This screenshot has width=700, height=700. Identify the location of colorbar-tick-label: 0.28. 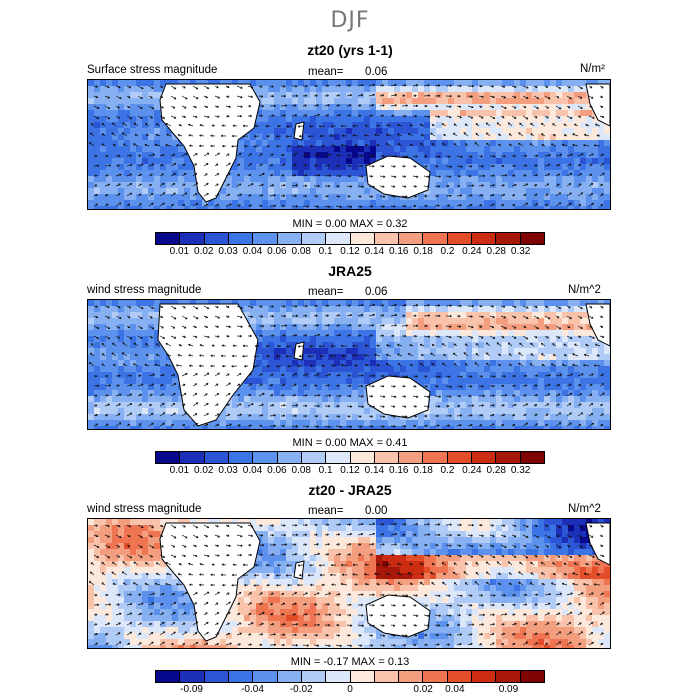
(496, 470).